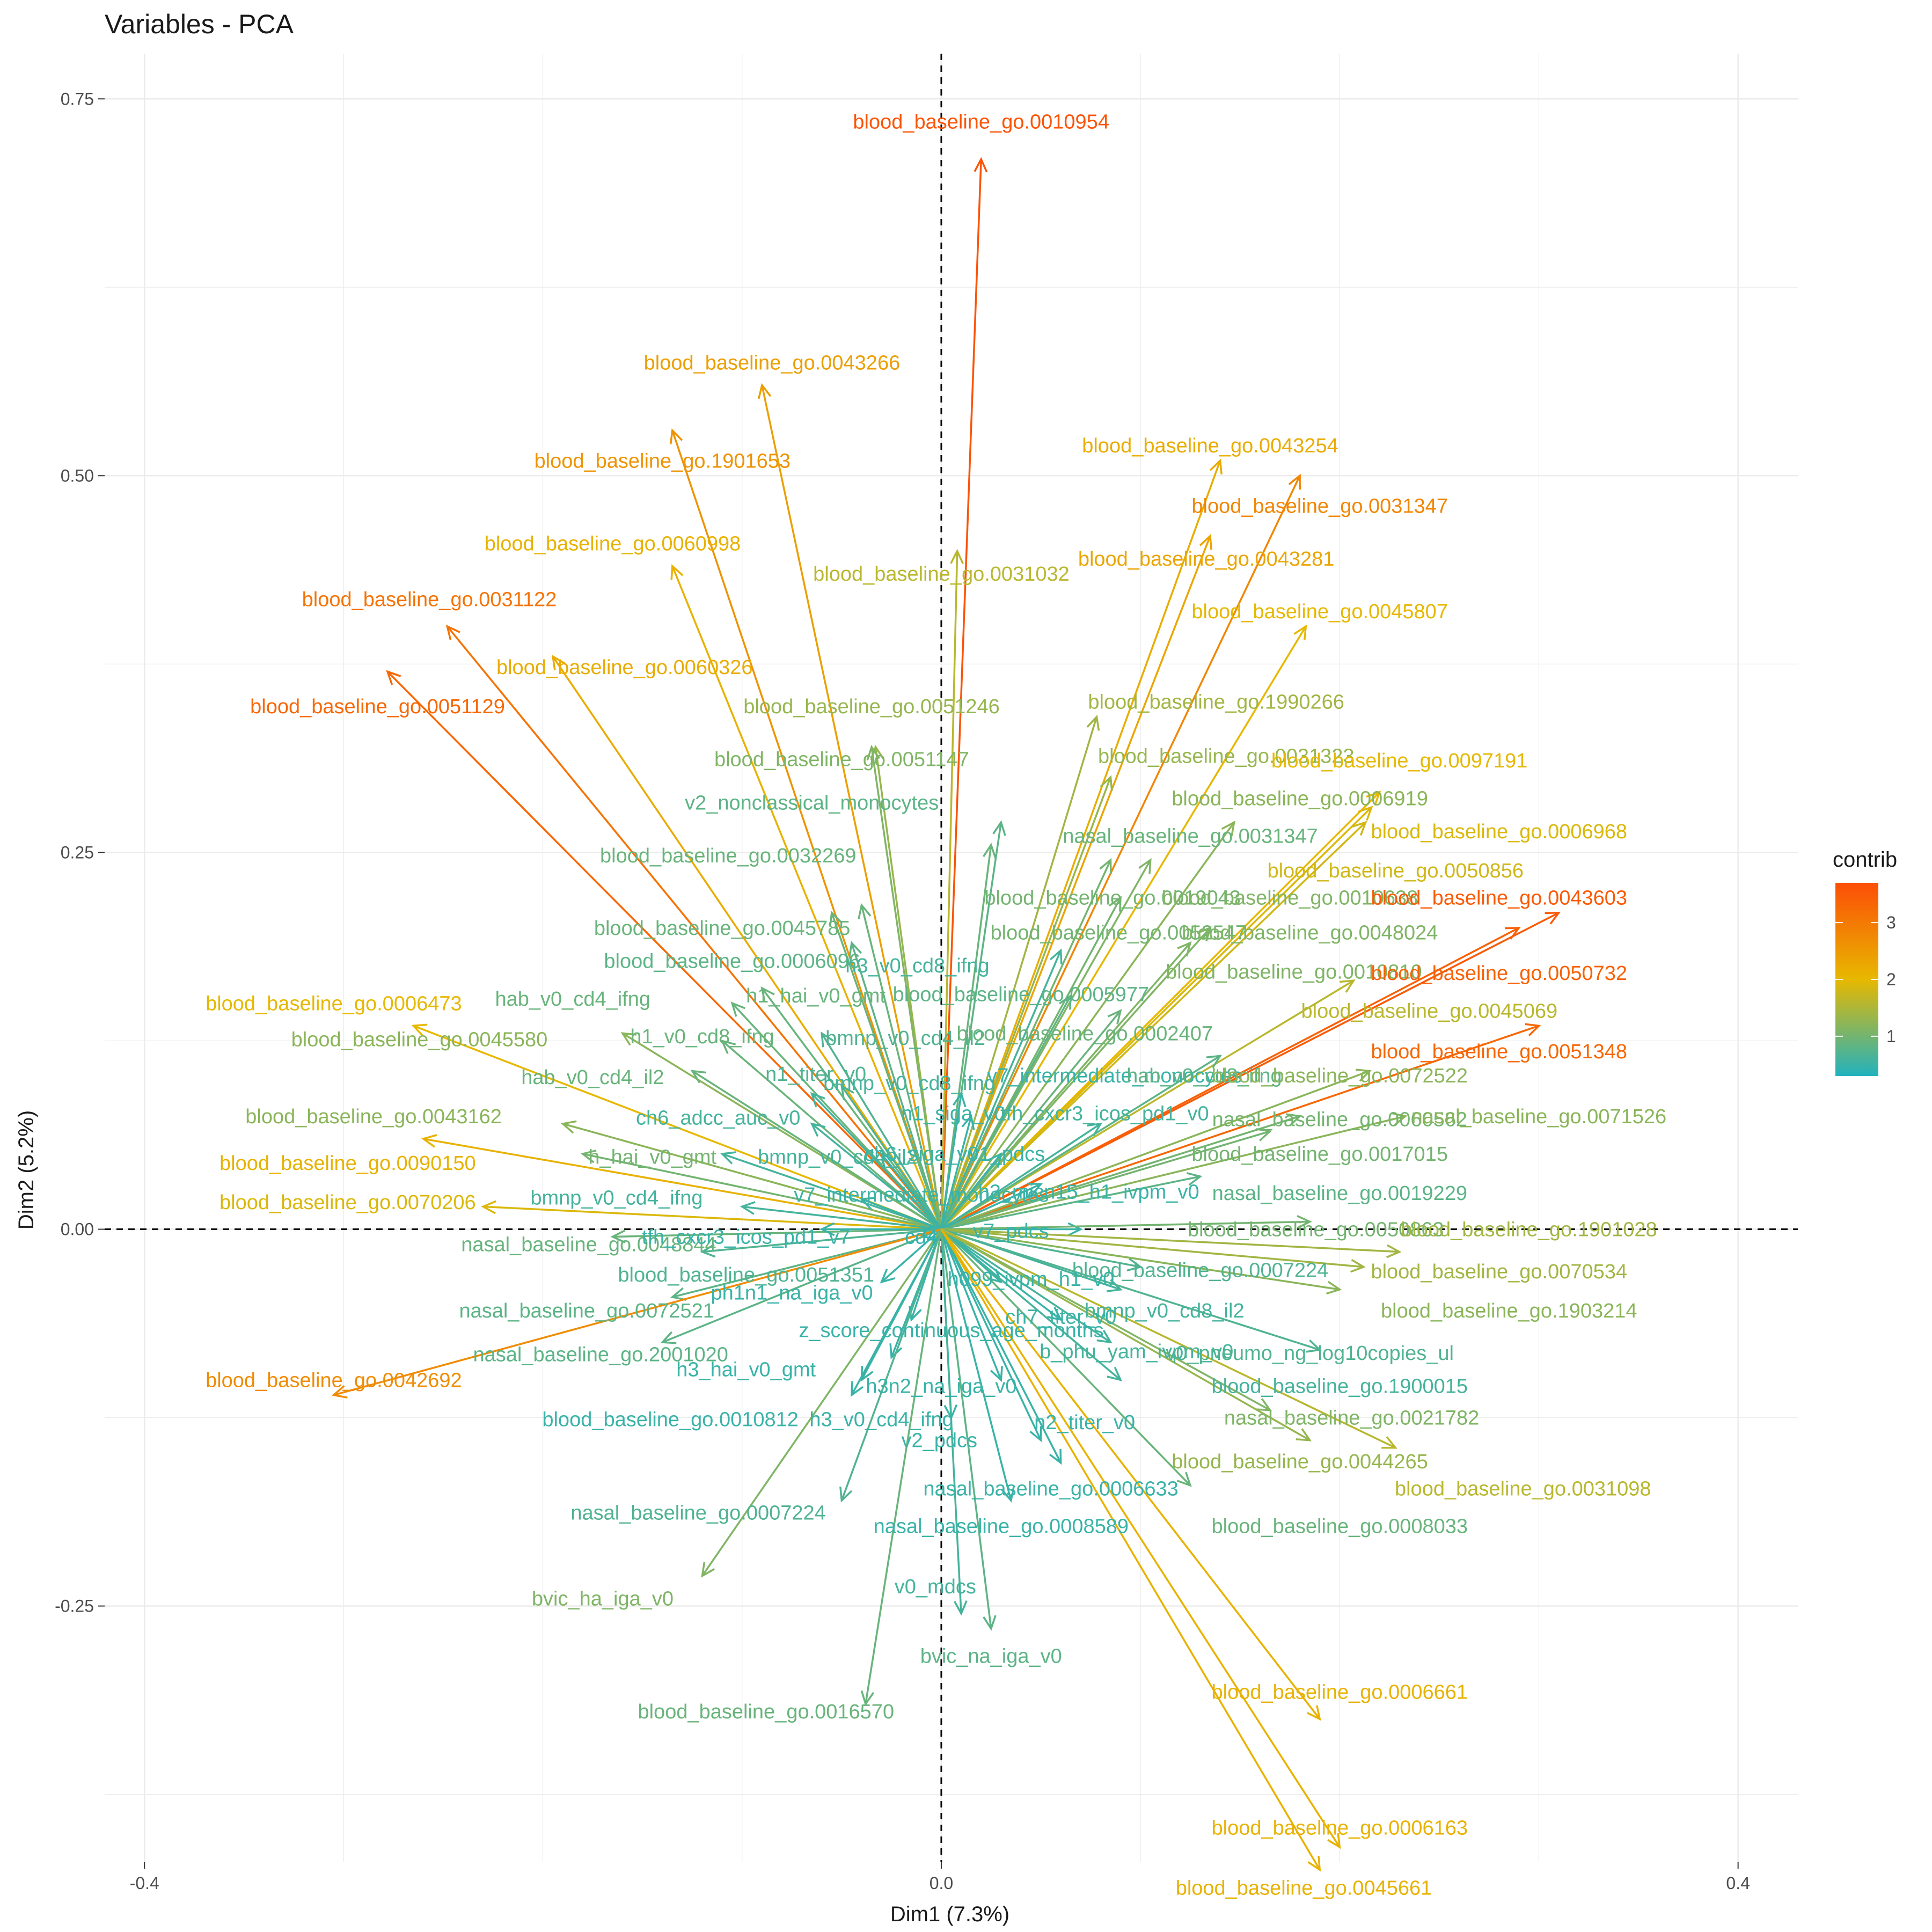  Describe the element at coordinates (1304, 1888) in the screenshot. I see `variable-label: blood_baseline_go.0045661` at that location.